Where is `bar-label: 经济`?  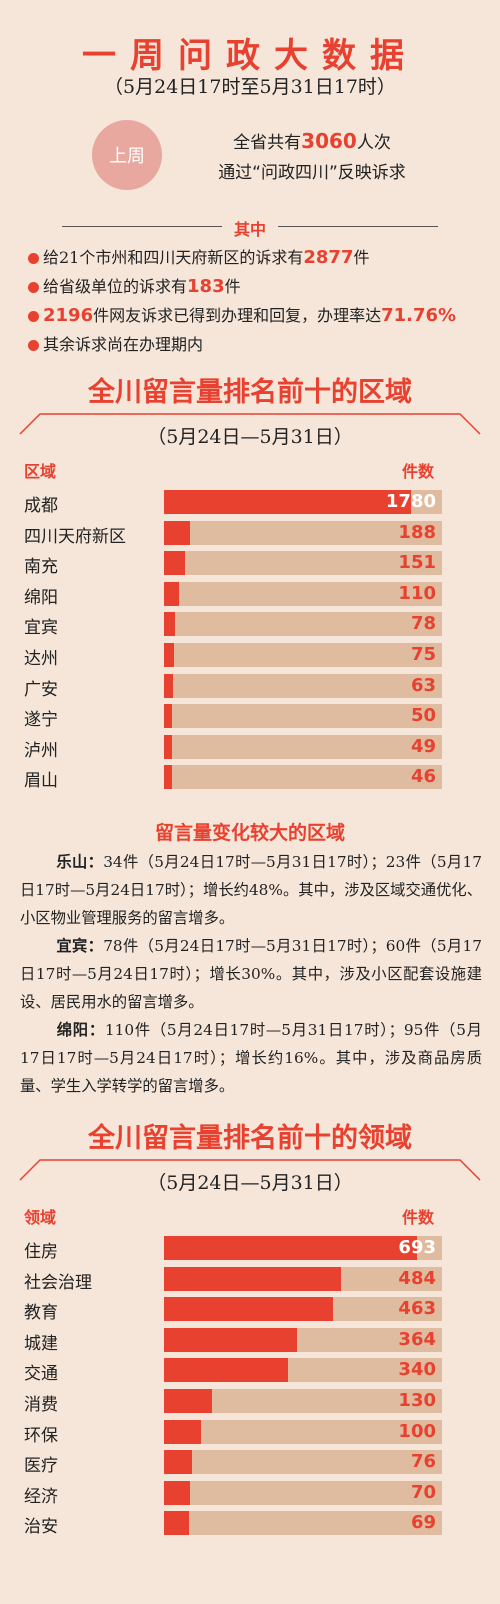 bar-label: 经济 is located at coordinates (41, 1496).